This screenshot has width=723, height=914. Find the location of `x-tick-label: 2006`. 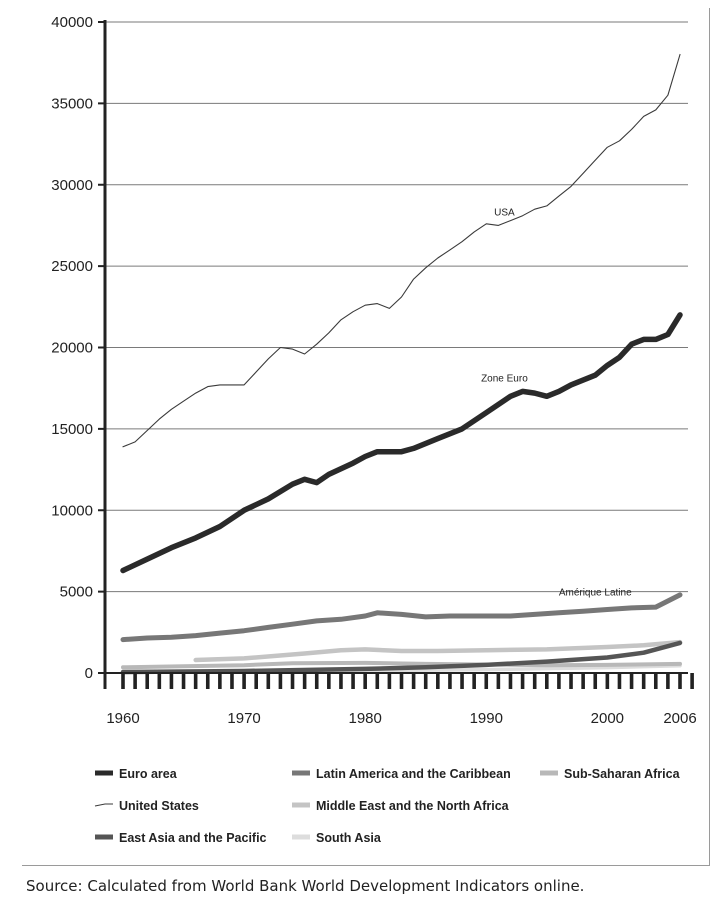

x-tick-label: 2006 is located at coordinates (679, 718).